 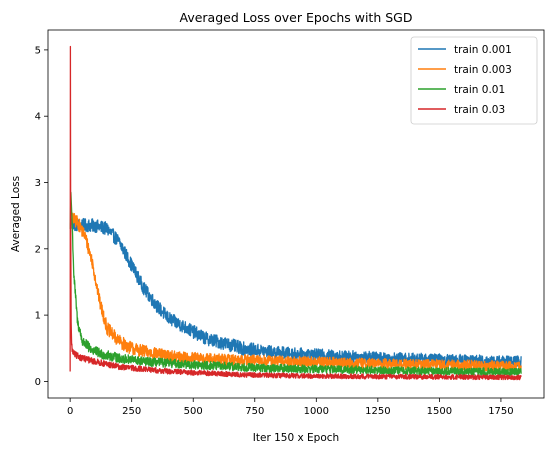 I want to click on legend-label: train 0.01, so click(x=479, y=90).